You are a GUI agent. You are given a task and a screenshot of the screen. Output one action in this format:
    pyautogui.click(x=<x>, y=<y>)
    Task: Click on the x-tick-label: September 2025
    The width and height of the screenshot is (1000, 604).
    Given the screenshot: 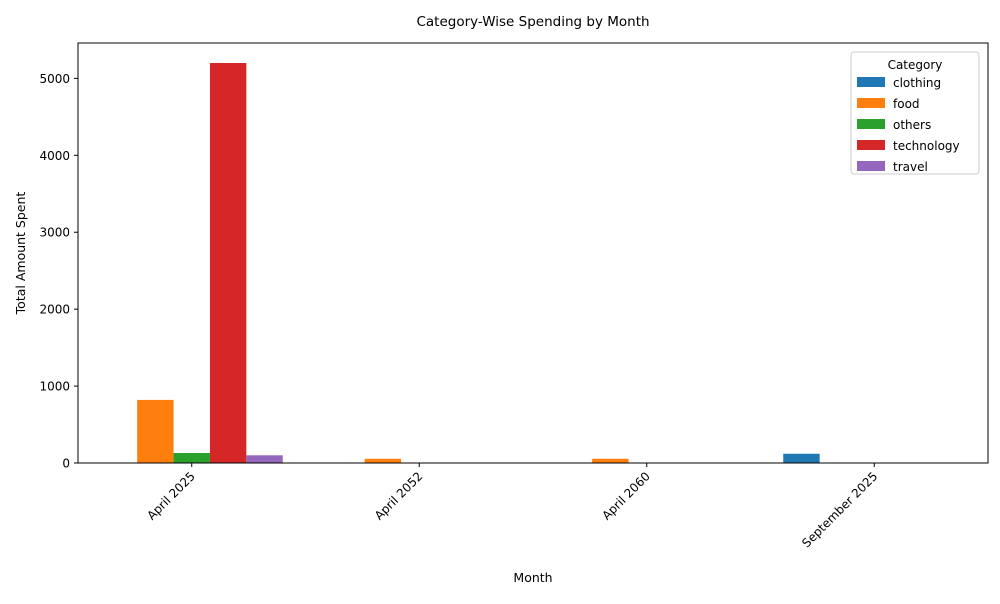 What is the action you would take?
    pyautogui.click(x=839, y=509)
    